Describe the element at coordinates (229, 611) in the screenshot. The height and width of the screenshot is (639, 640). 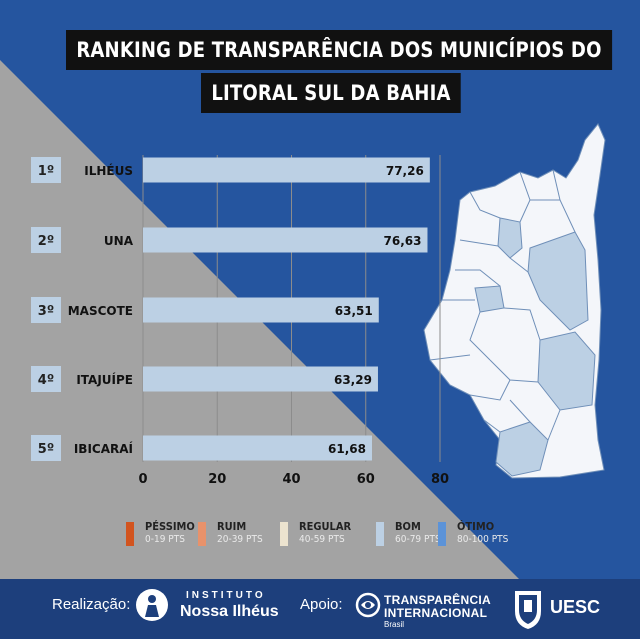
I see `instituto-name: Nossa Ilhéus` at that location.